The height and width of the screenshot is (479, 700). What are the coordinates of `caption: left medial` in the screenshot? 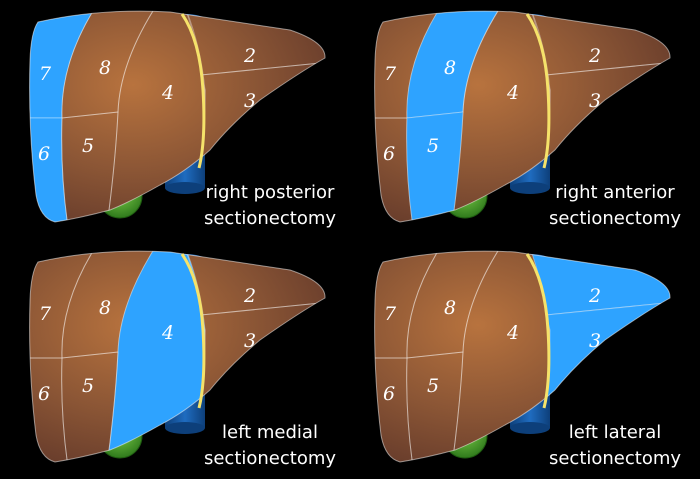 It's located at (270, 432).